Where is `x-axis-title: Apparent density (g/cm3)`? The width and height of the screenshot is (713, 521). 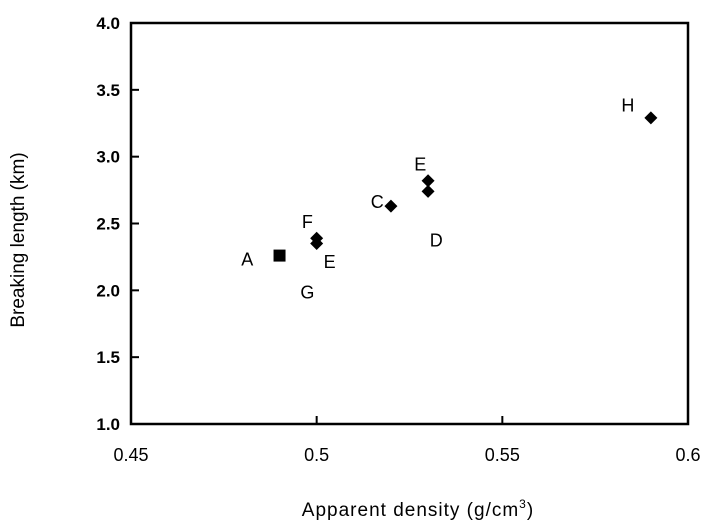
x-axis-title: Apparent density (g/cm3) is located at coordinates (418, 509).